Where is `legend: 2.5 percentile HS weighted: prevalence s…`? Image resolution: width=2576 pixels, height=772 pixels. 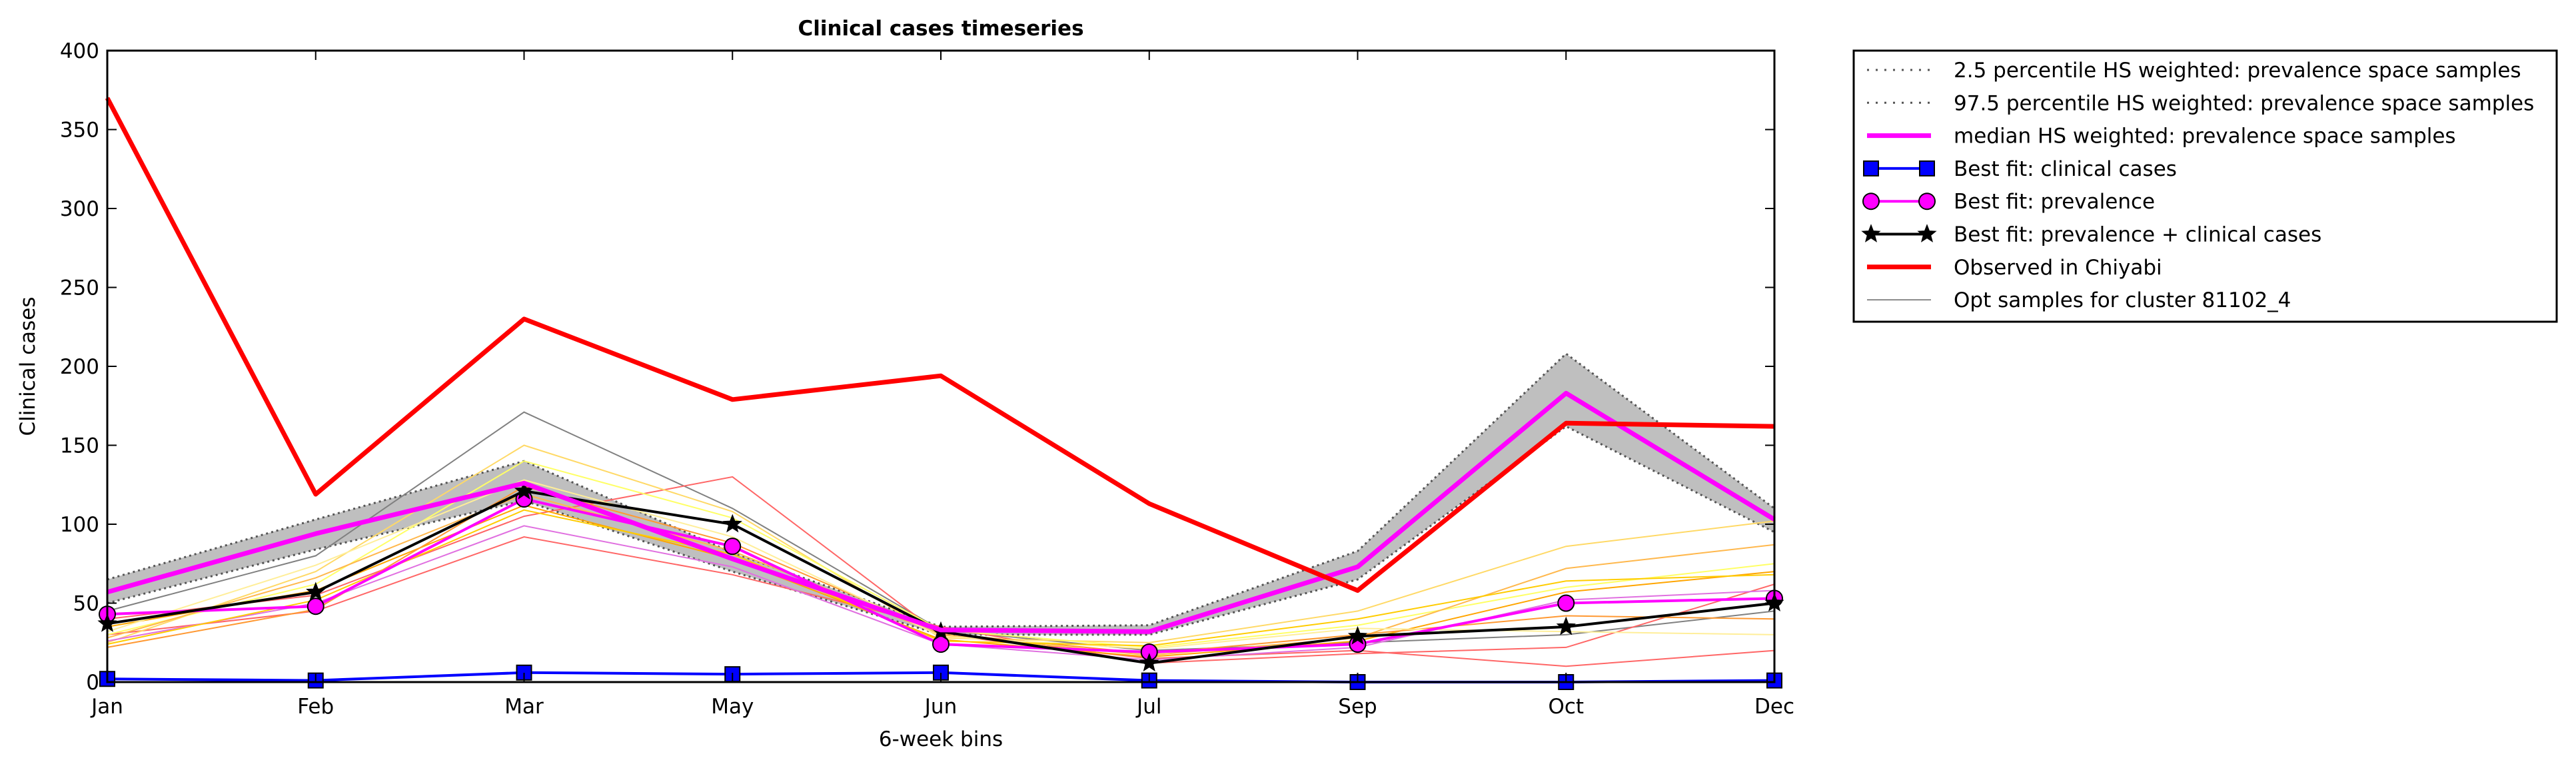
legend: 2.5 percentile HS weighted: prevalence s… is located at coordinates (2205, 186).